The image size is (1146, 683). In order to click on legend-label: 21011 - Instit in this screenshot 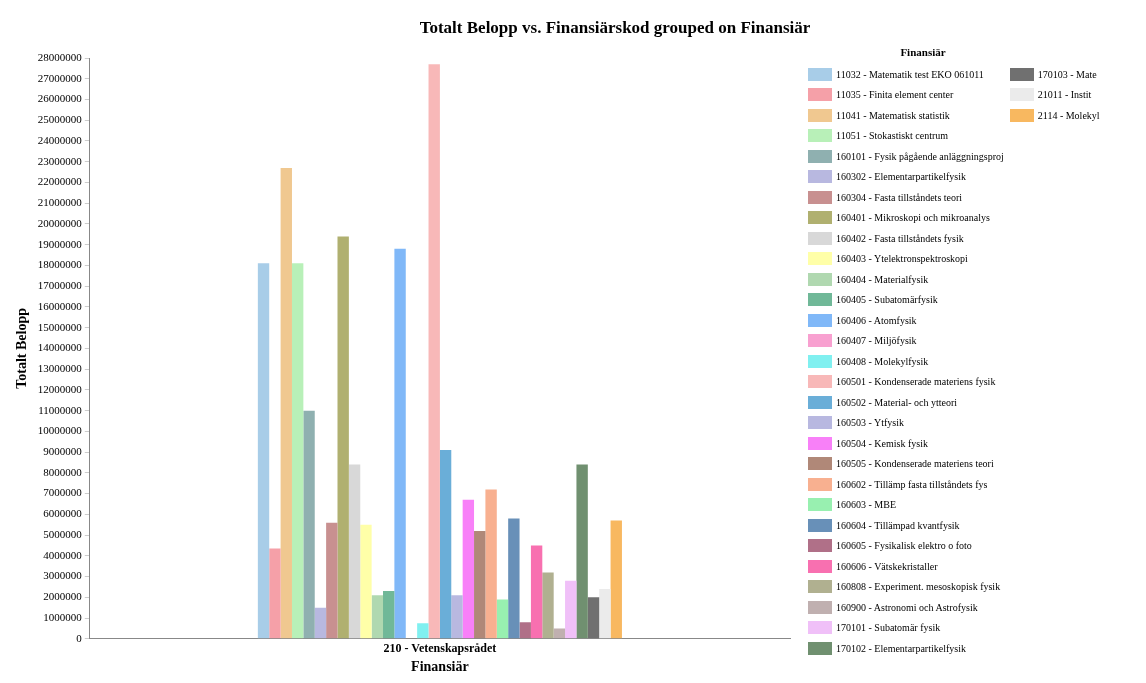, I will do `click(1064, 95)`.